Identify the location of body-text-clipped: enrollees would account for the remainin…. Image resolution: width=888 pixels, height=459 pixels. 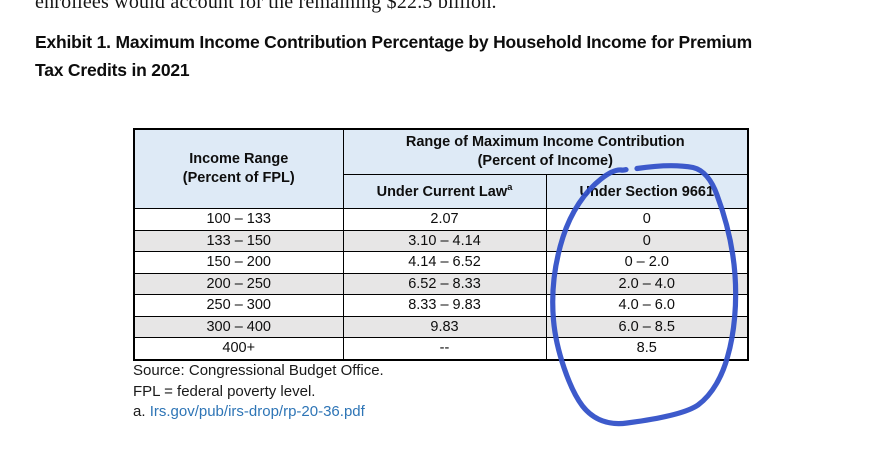
(266, 6).